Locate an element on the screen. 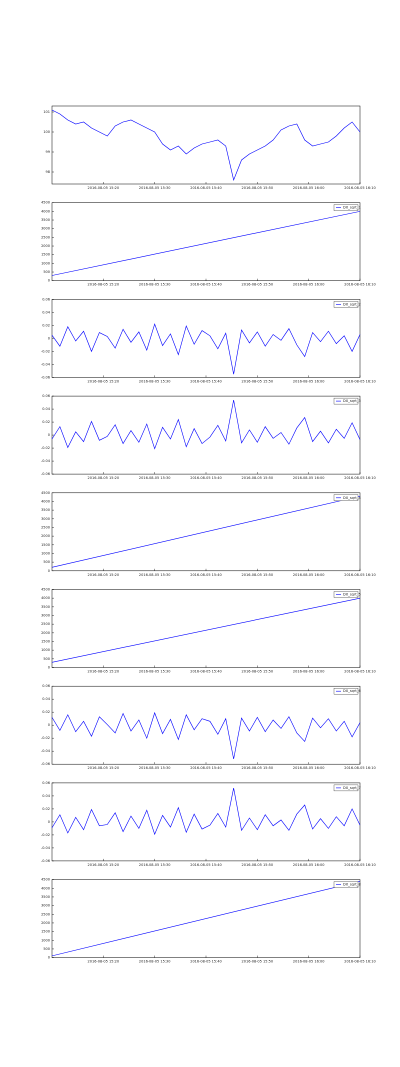 The width and height of the screenshot is (400, 1067). y-tick-label: 4000 is located at coordinates (45, 888).